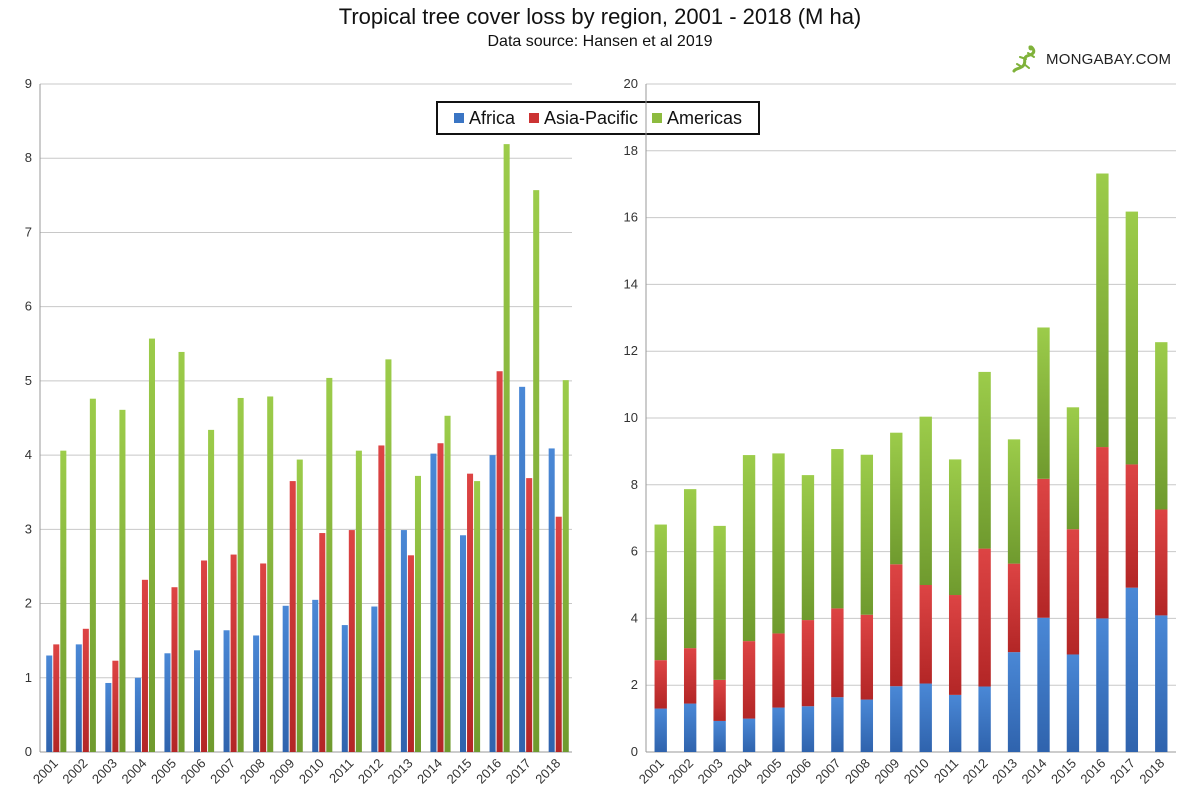 The width and height of the screenshot is (1200, 800). What do you see at coordinates (631, 283) in the screenshot?
I see `y-tick-label: 14` at bounding box center [631, 283].